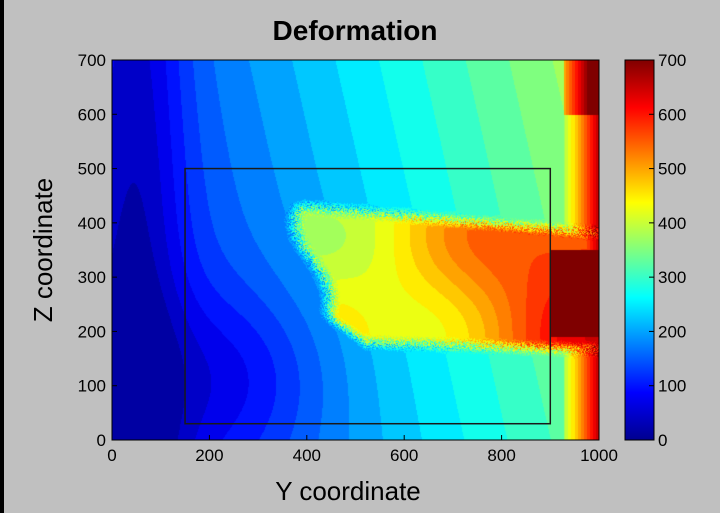  What do you see at coordinates (111, 455) in the screenshot?
I see `x-tick-label: 0` at bounding box center [111, 455].